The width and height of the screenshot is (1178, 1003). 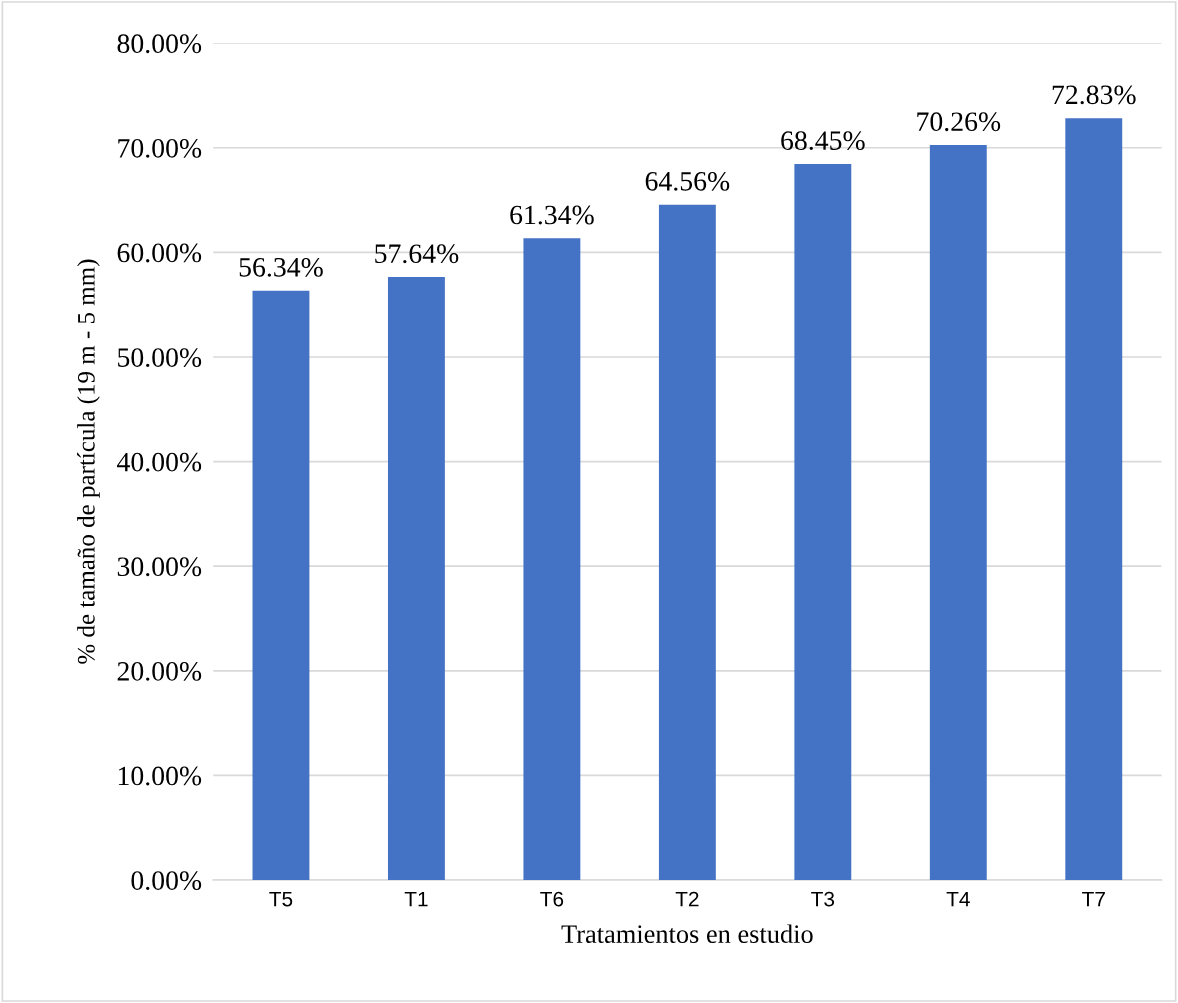 What do you see at coordinates (687, 934) in the screenshot?
I see `x-axis-title: Tratamientos en estudio` at bounding box center [687, 934].